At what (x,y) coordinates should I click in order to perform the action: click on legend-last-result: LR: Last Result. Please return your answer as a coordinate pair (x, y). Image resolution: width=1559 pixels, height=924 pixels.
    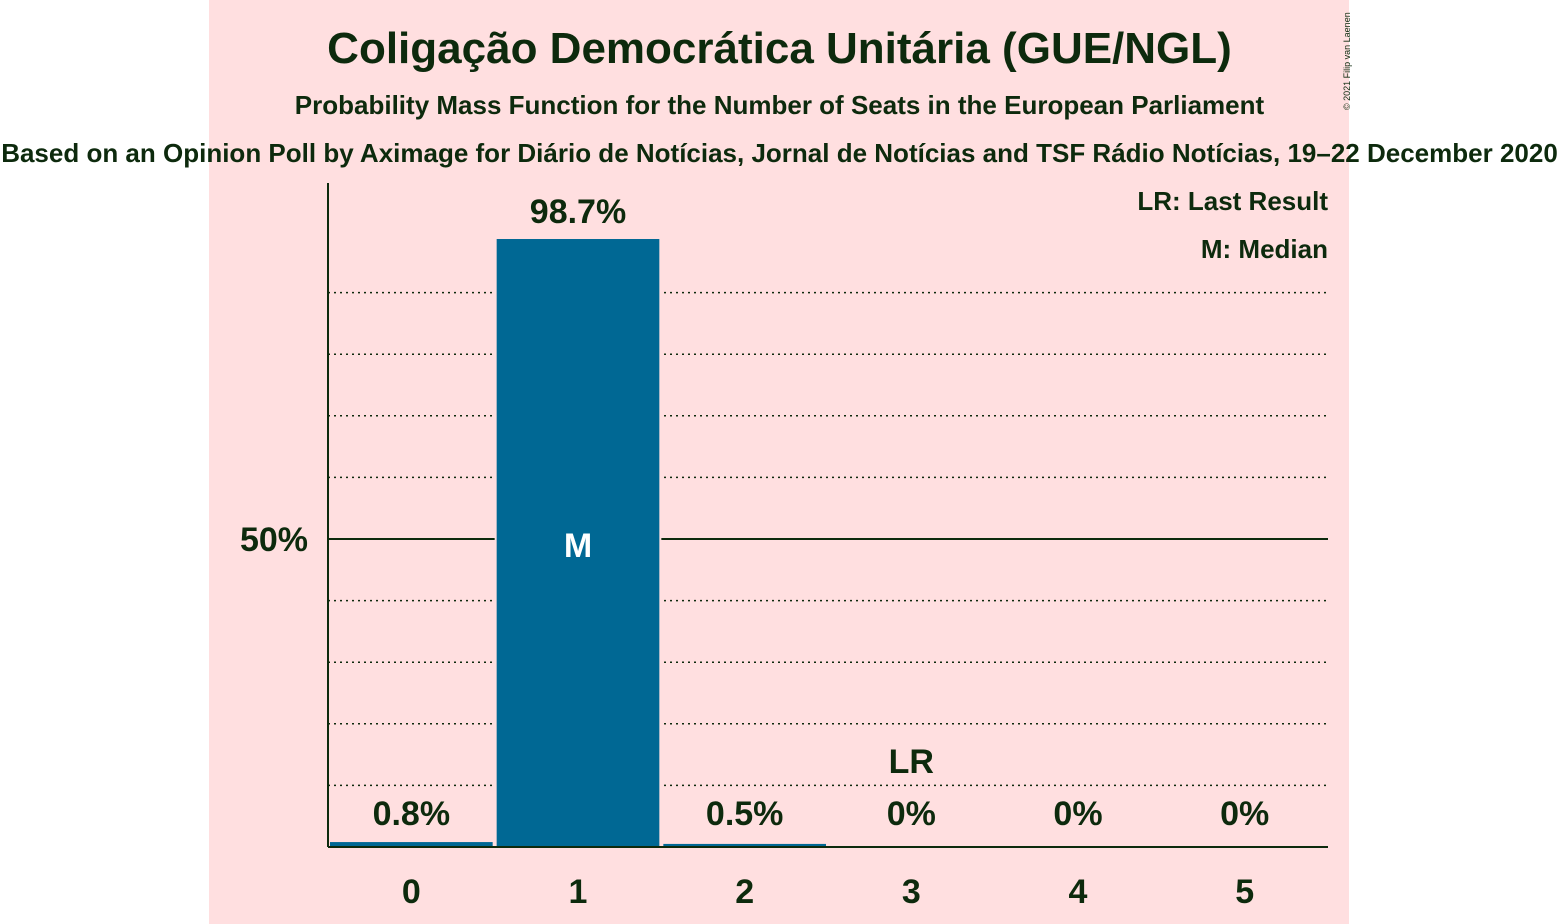
    Looking at the image, I should click on (1232, 201).